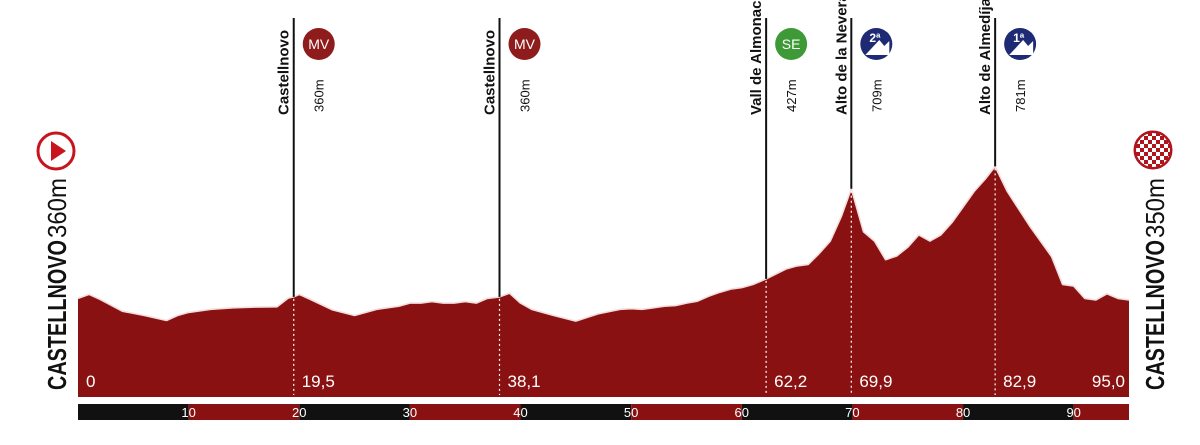  I want to click on finish-label-group: CASTELLNOVO 350m, so click(1155, 284).